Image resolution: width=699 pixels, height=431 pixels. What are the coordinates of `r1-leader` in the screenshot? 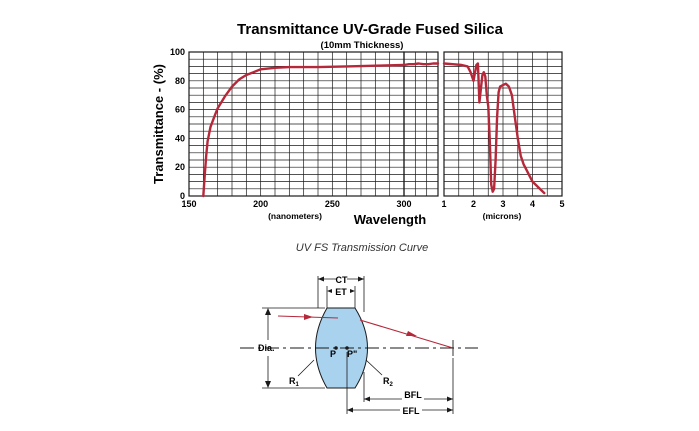 It's located at (306, 368).